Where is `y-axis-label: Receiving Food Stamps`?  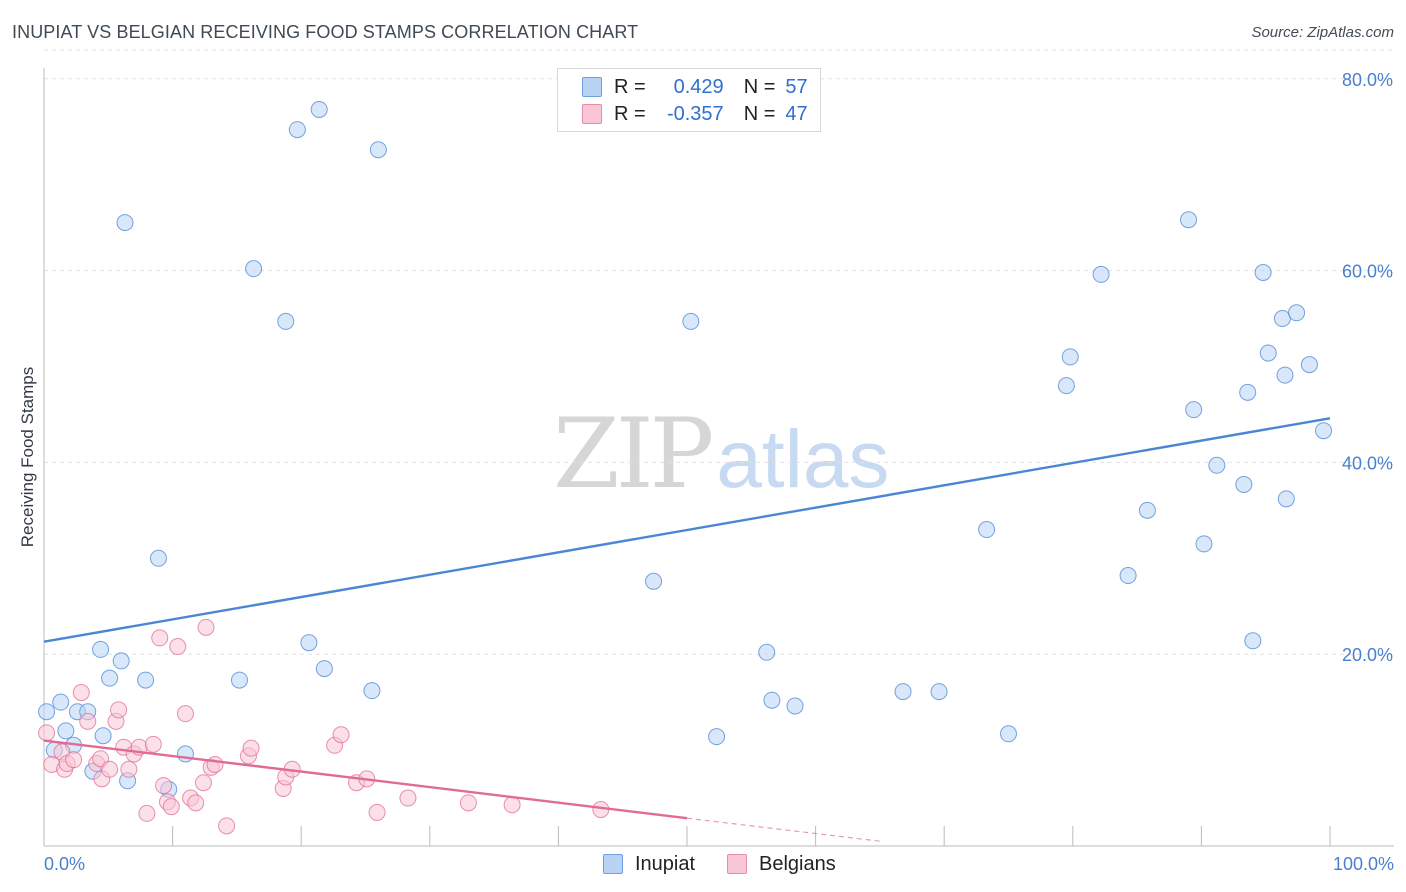
y-axis-label: Receiving Food Stamps is located at coordinates (27, 457).